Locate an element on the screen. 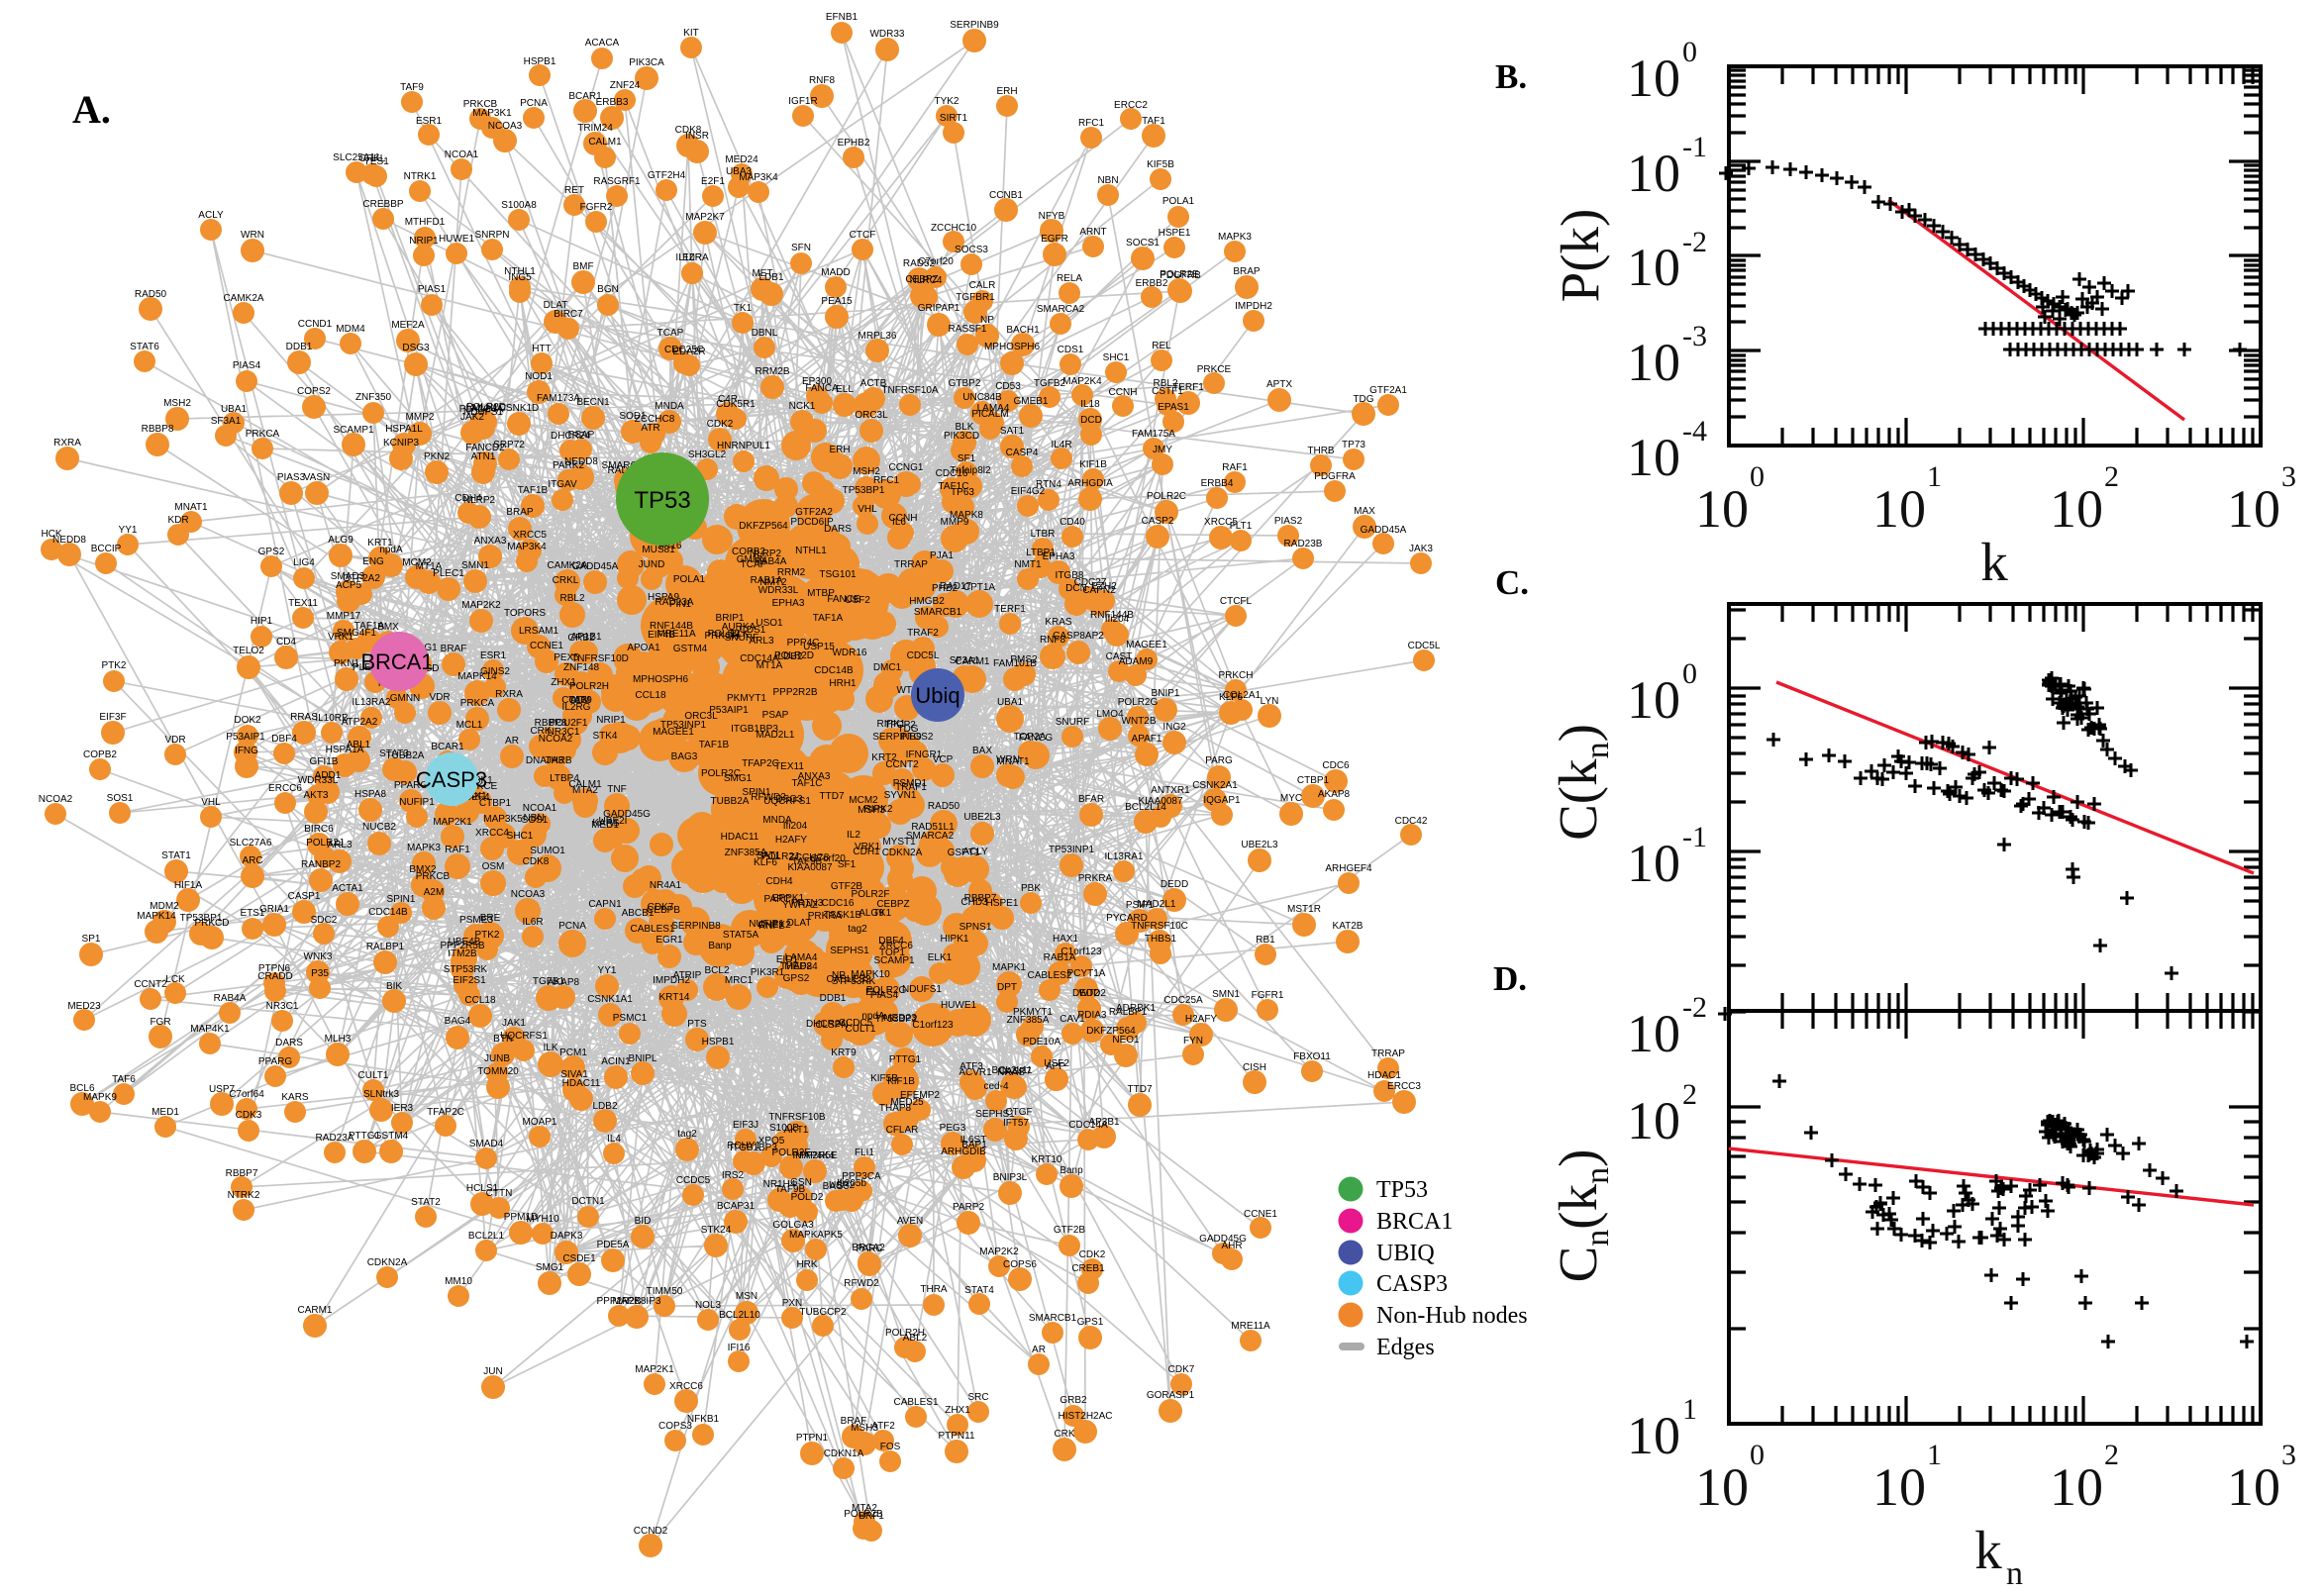  svg-text: CDC42 is located at coordinates (1411, 821).